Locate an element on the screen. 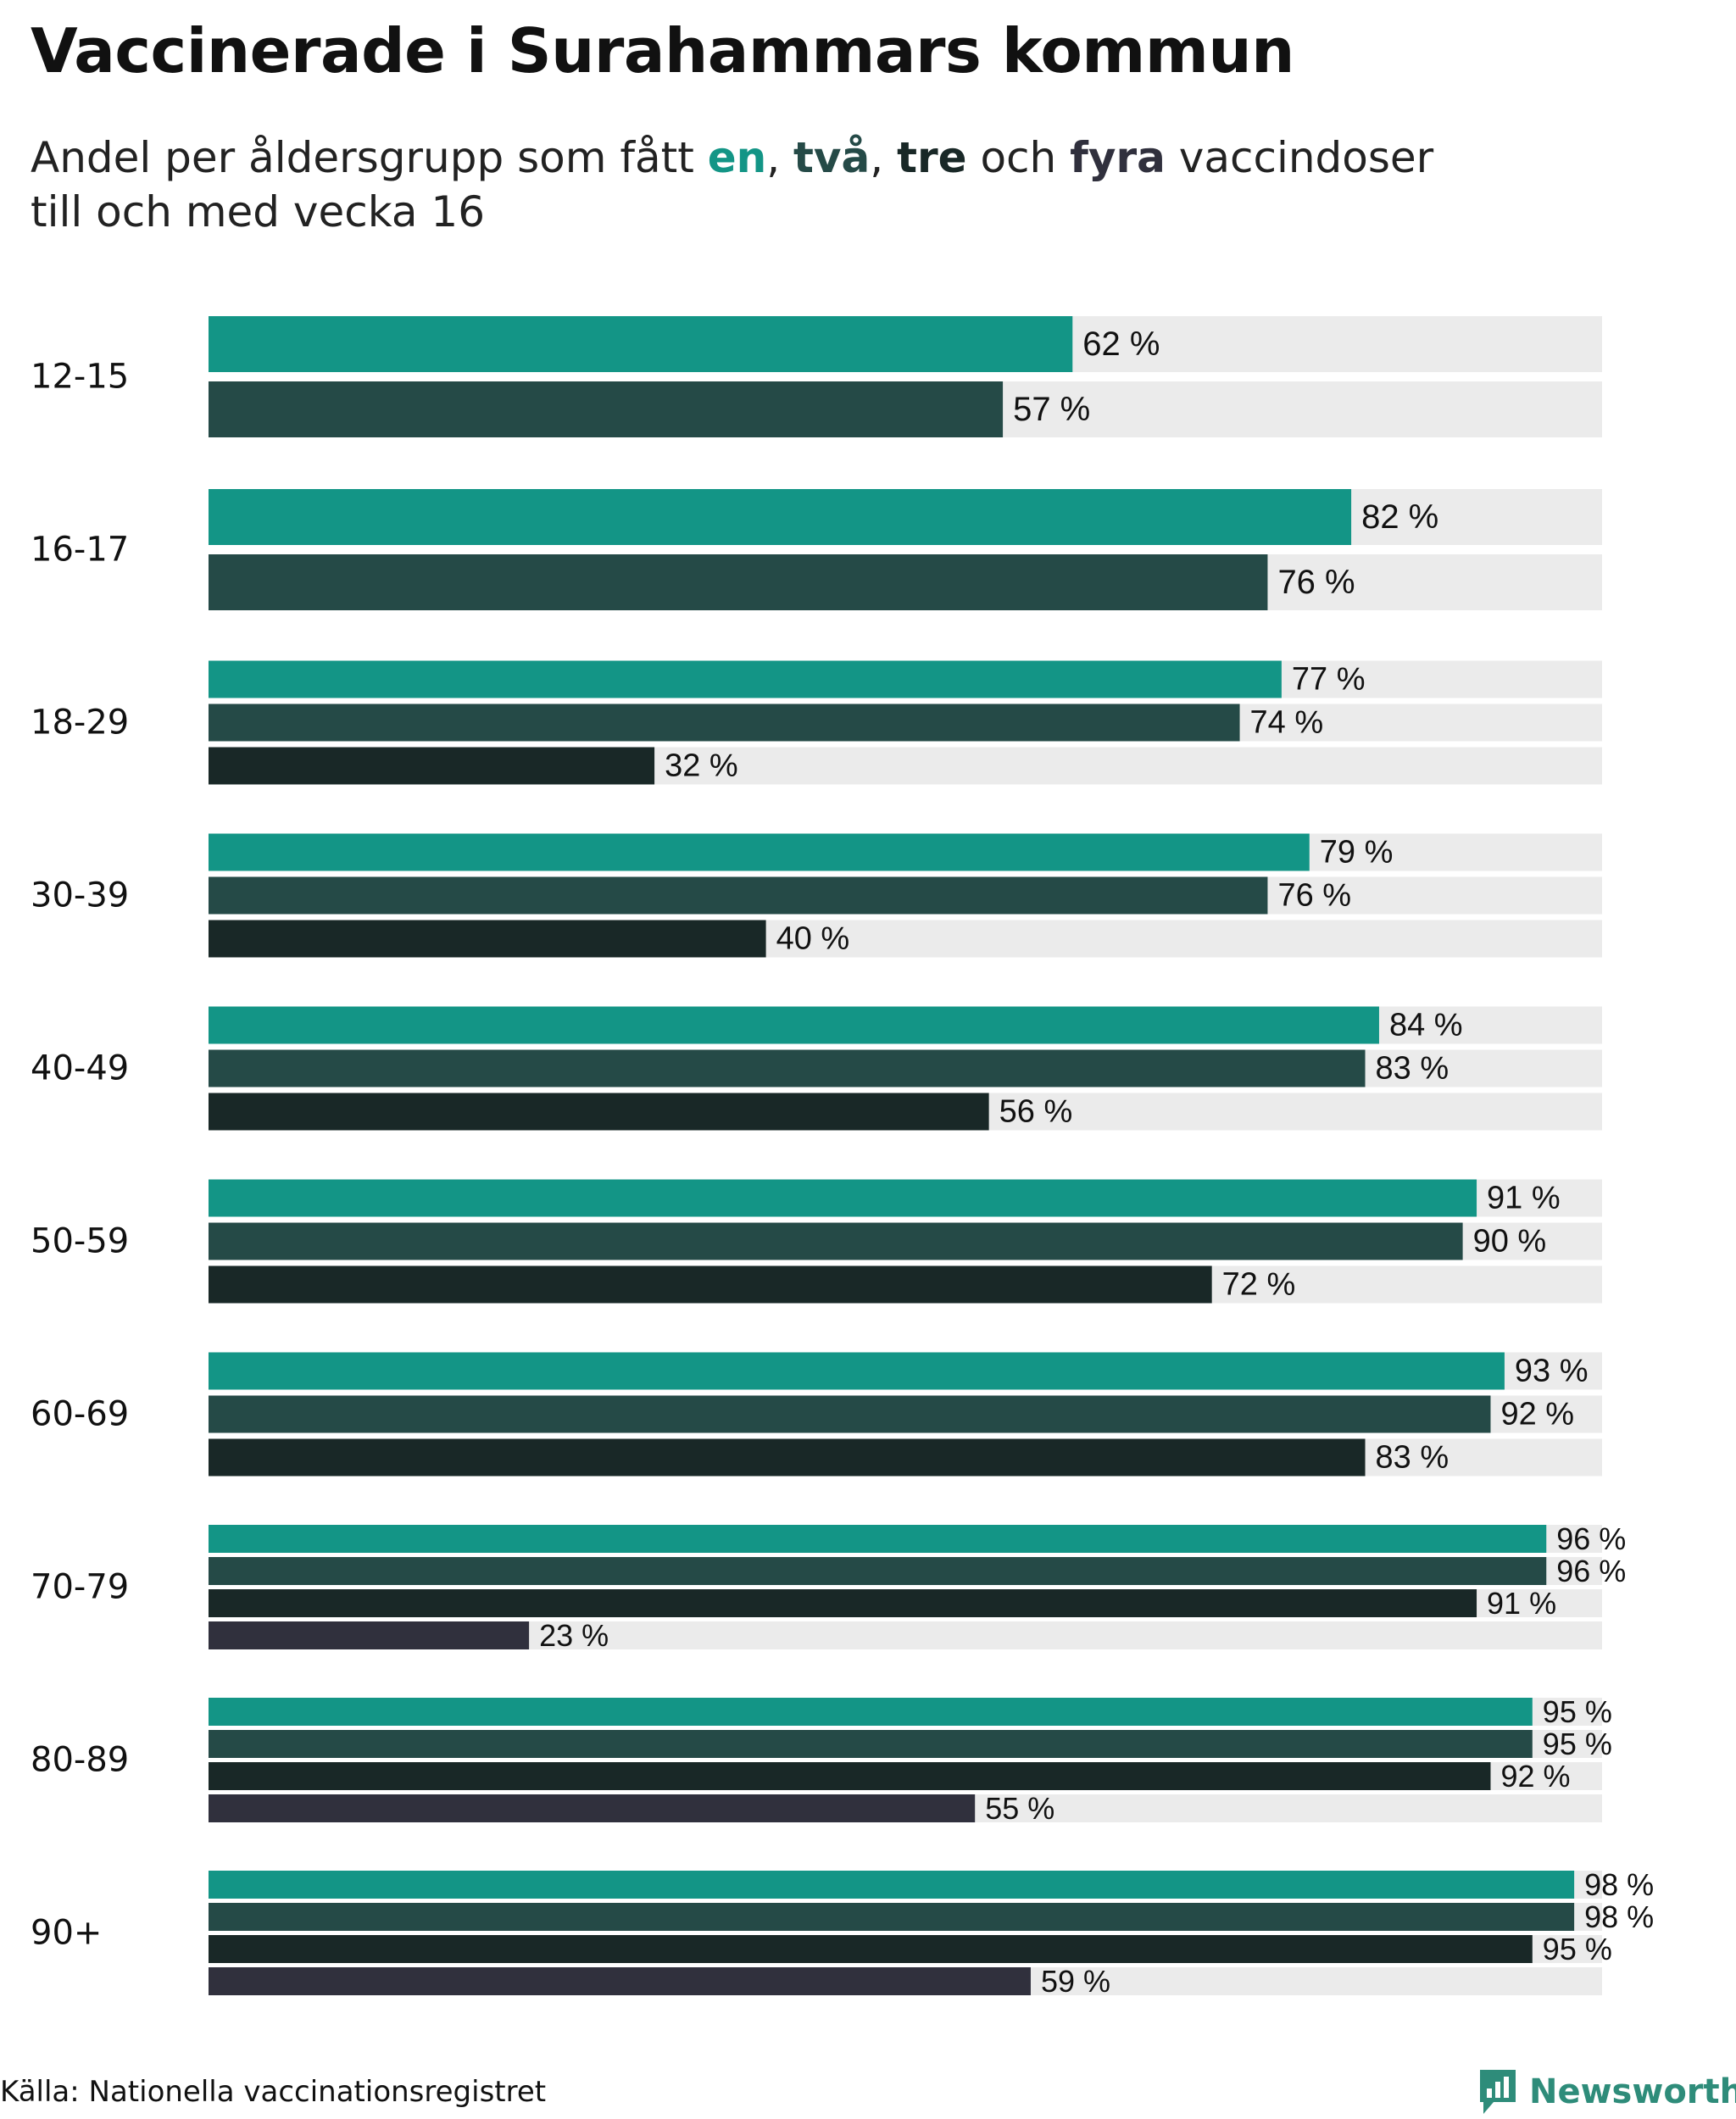 The width and height of the screenshot is (1736, 2119). value-label: 40 % is located at coordinates (813, 939).